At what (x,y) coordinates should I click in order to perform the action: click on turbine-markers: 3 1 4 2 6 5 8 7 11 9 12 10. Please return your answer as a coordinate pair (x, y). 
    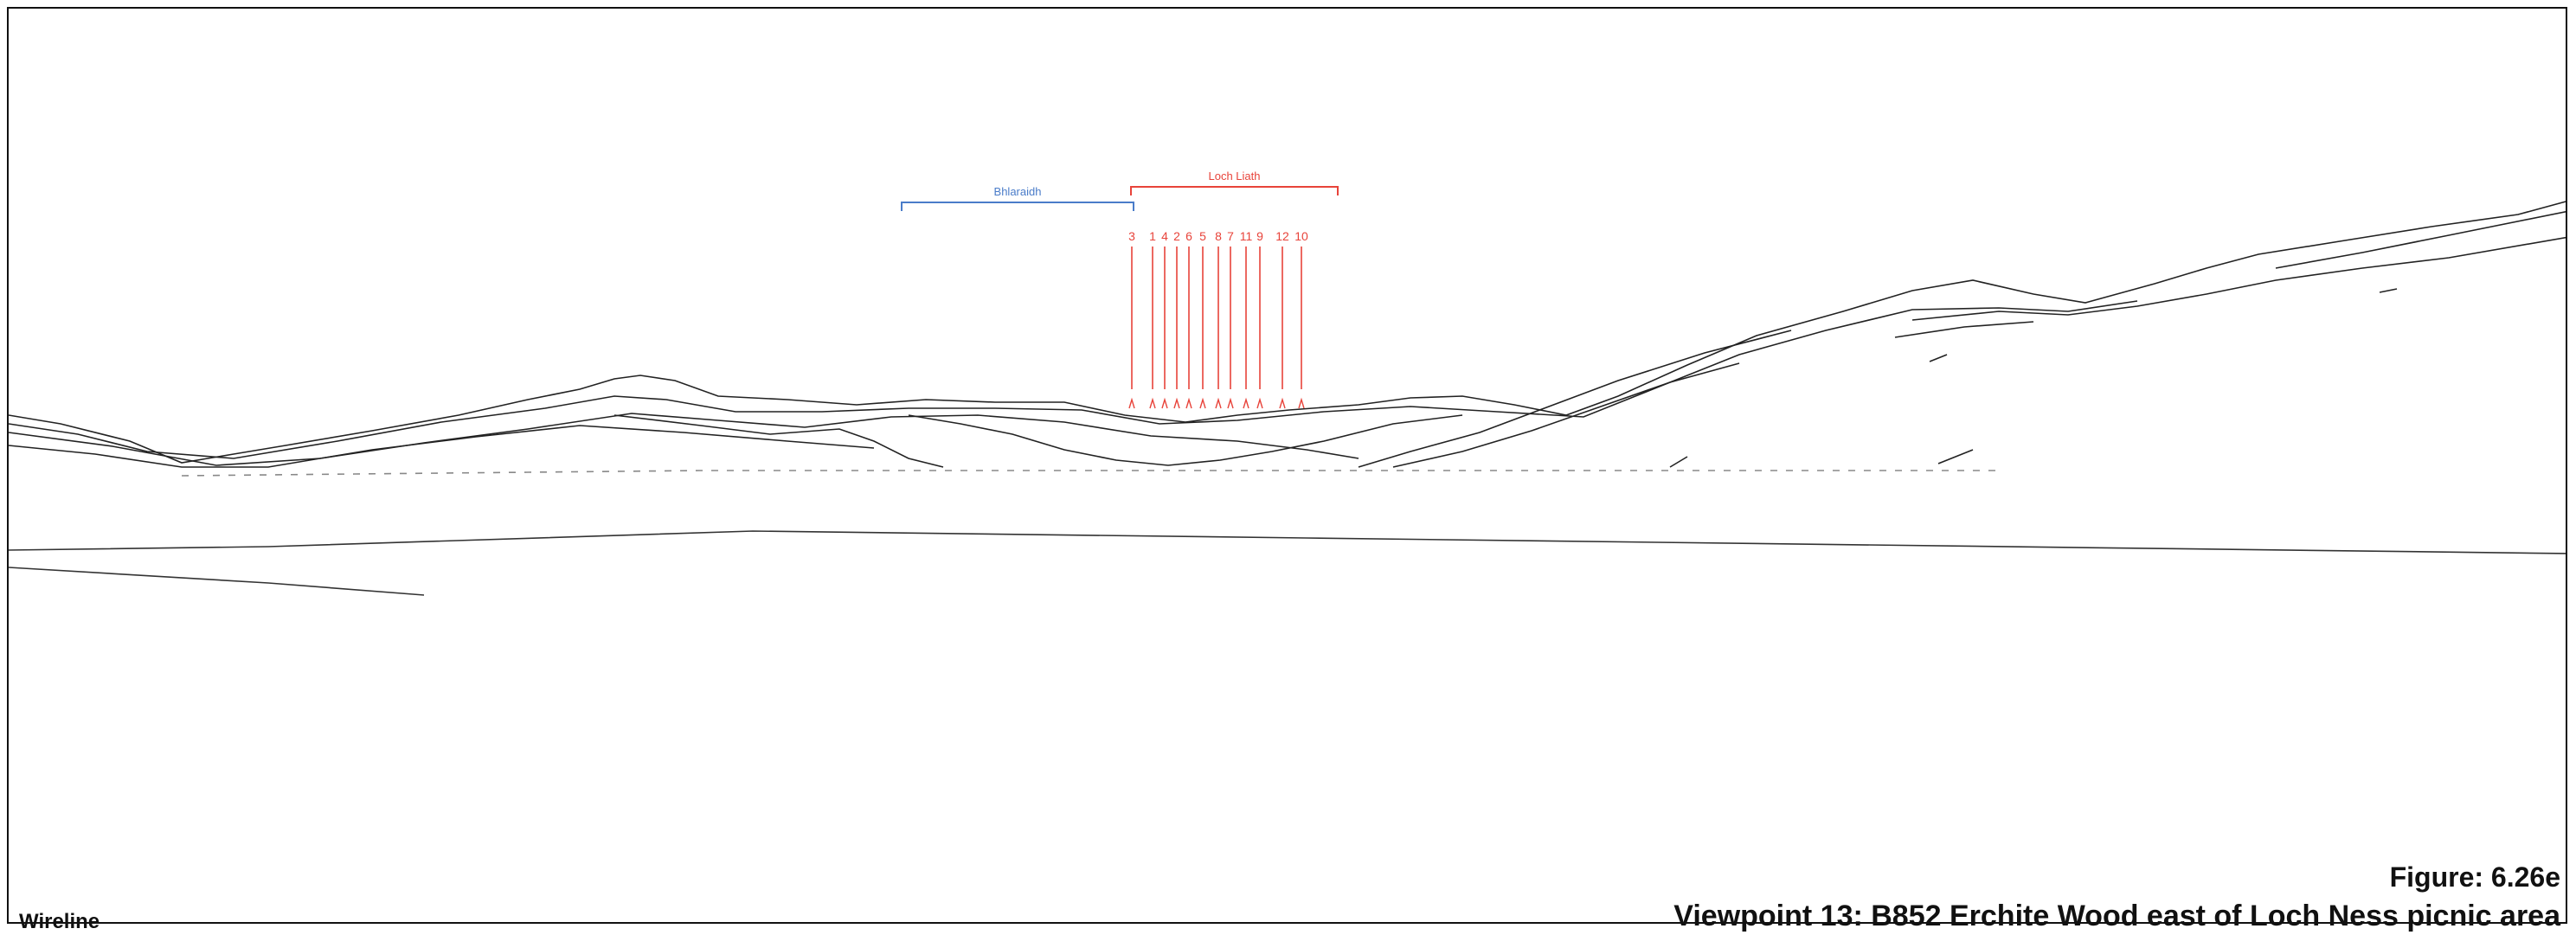
    Looking at the image, I should click on (1218, 319).